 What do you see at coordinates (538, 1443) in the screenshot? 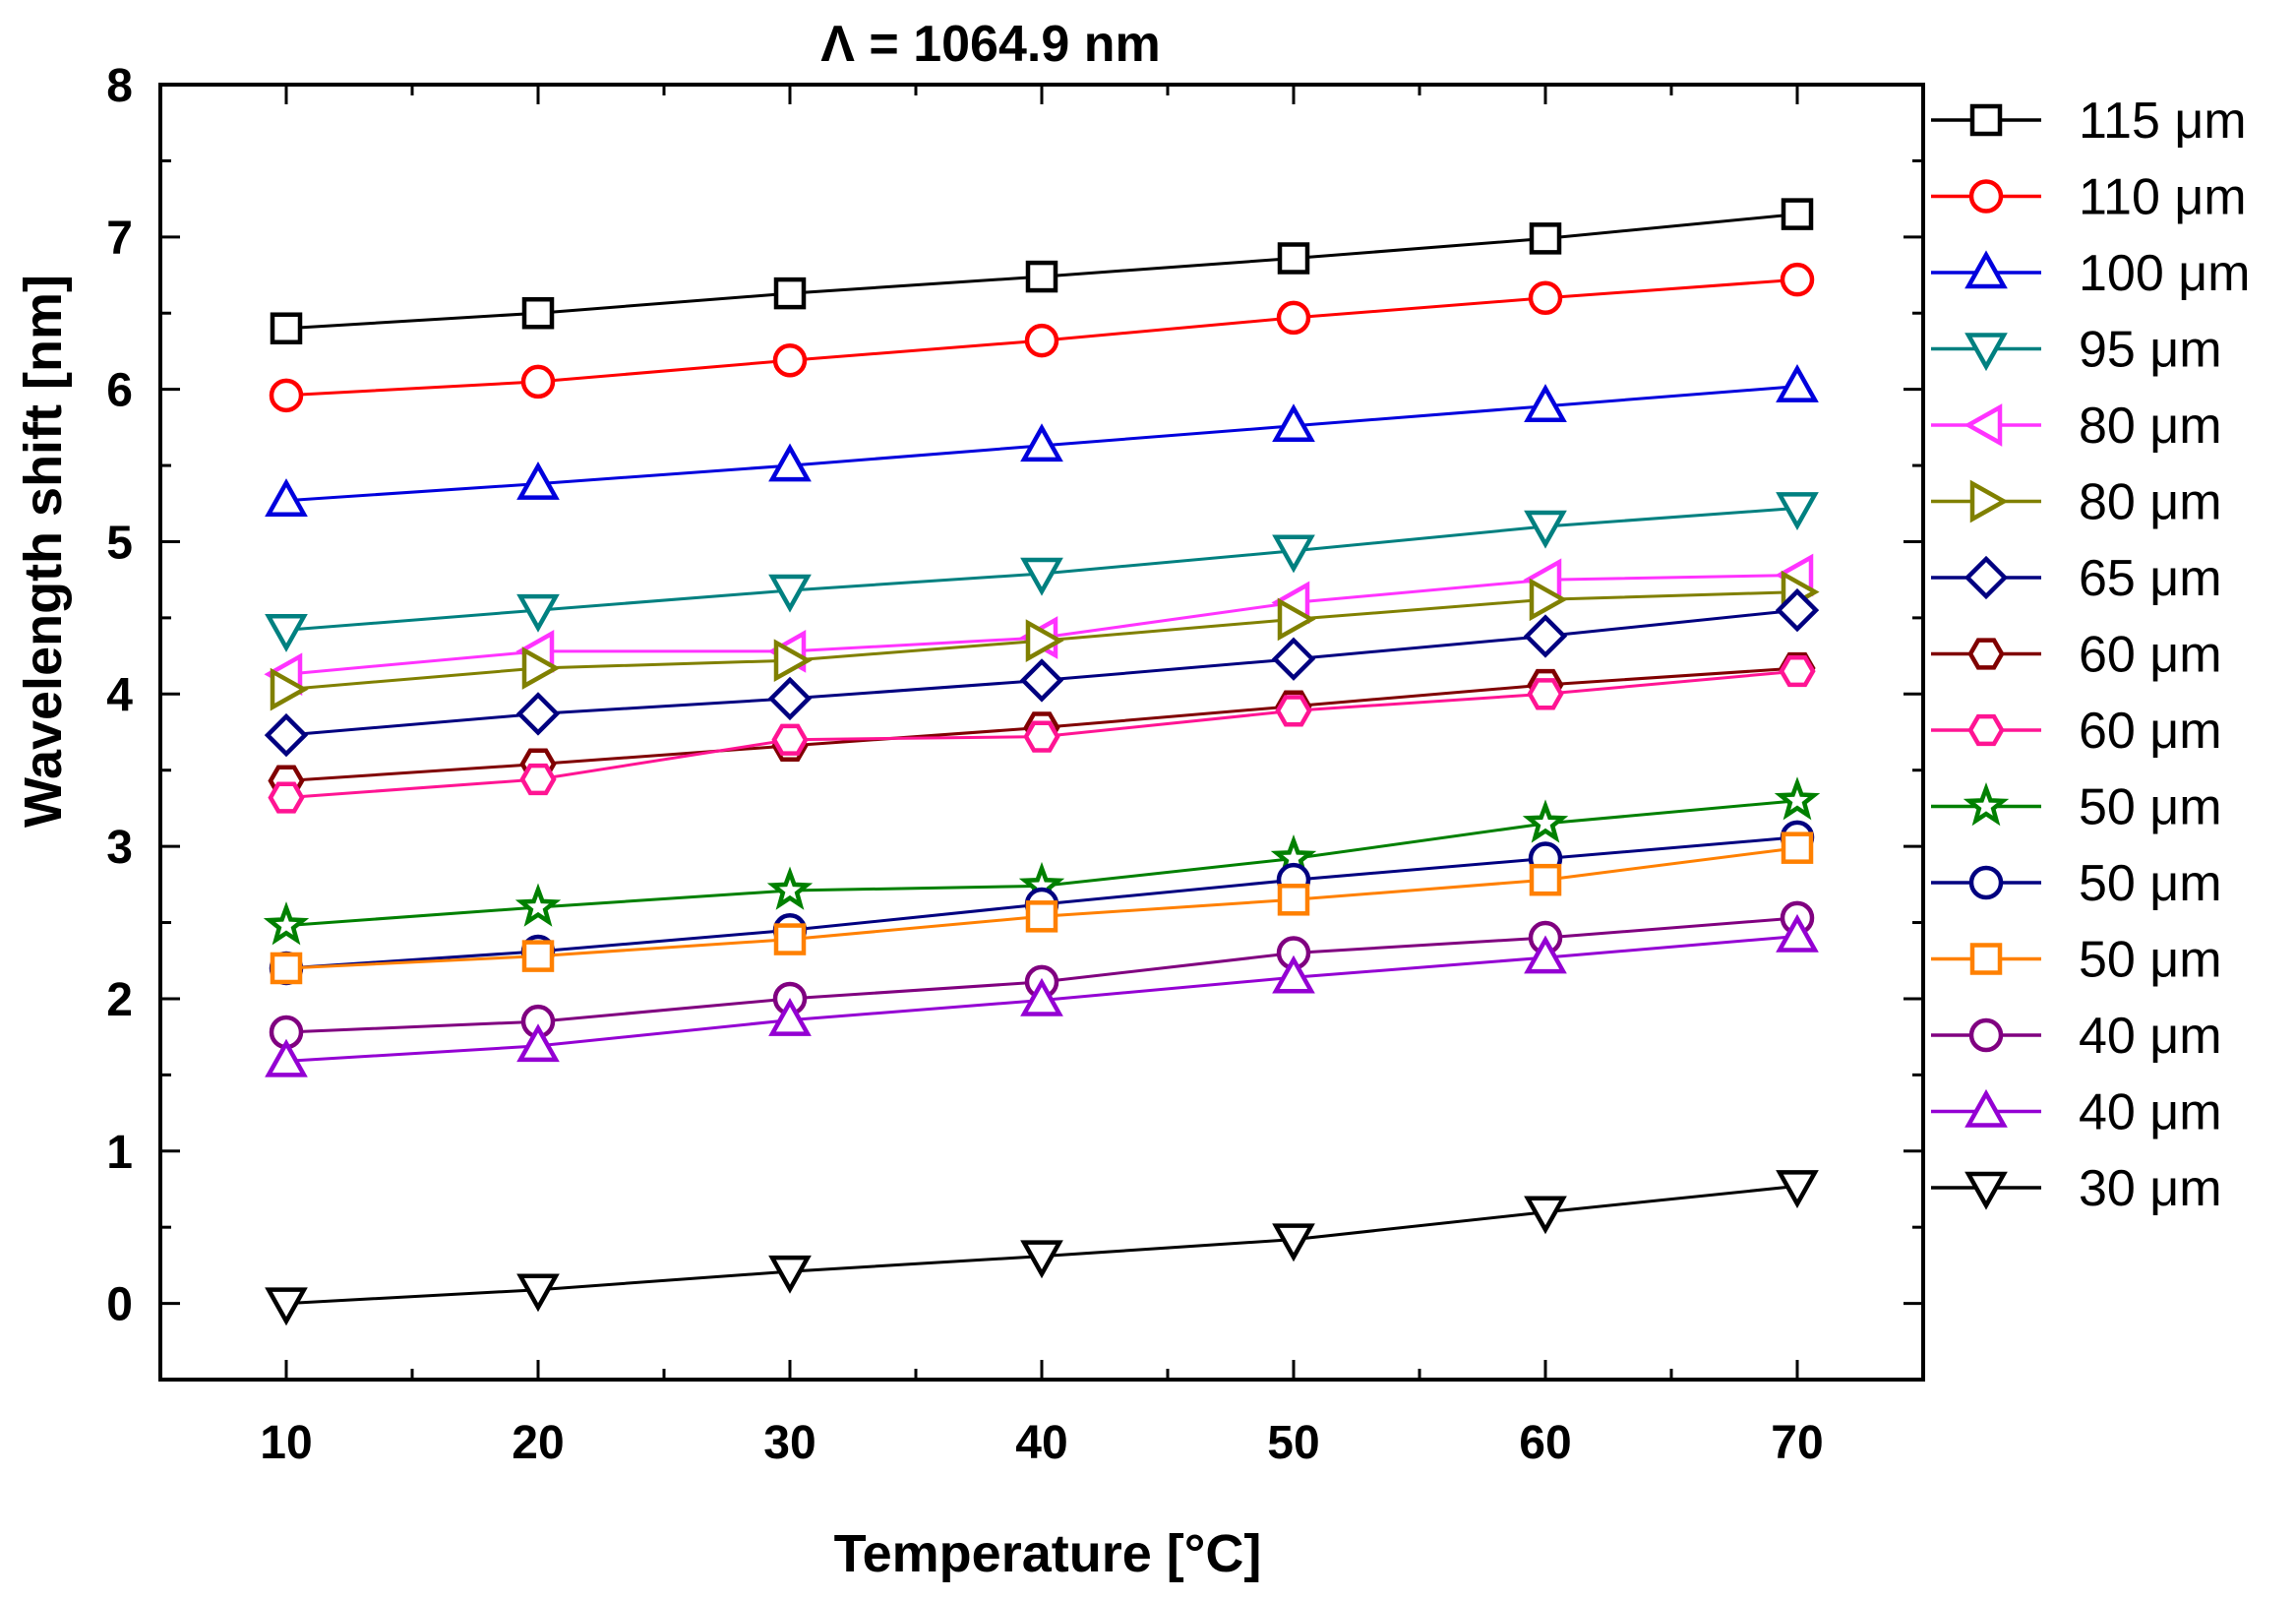
I see `x-tick-label: 20` at bounding box center [538, 1443].